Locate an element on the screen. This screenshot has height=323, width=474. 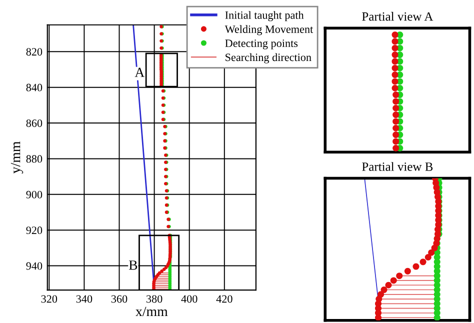
y-tick-label: 840 is located at coordinates (34, 88).